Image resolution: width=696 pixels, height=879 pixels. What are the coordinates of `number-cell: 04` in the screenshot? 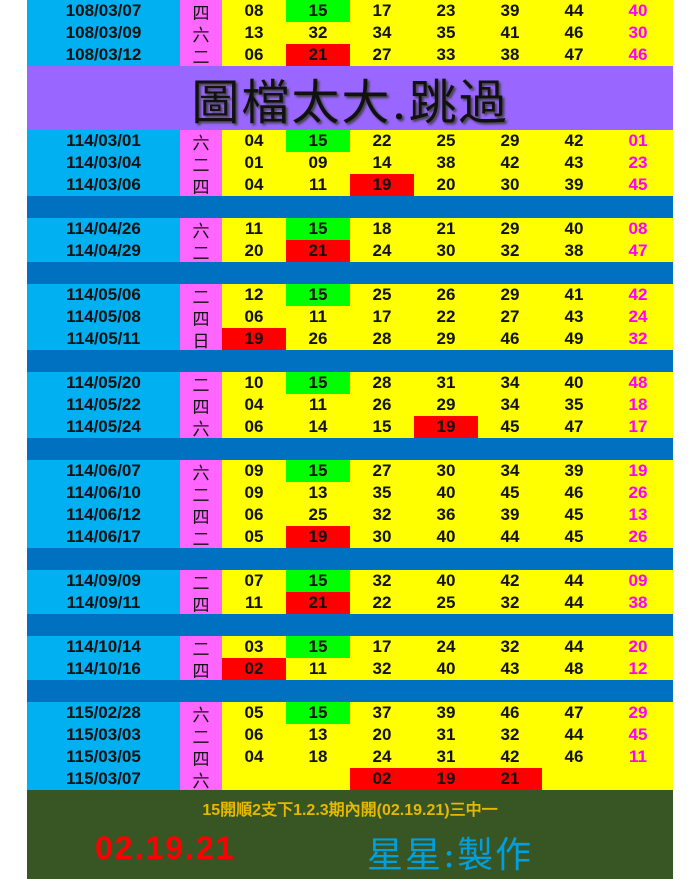 It's located at (254, 404).